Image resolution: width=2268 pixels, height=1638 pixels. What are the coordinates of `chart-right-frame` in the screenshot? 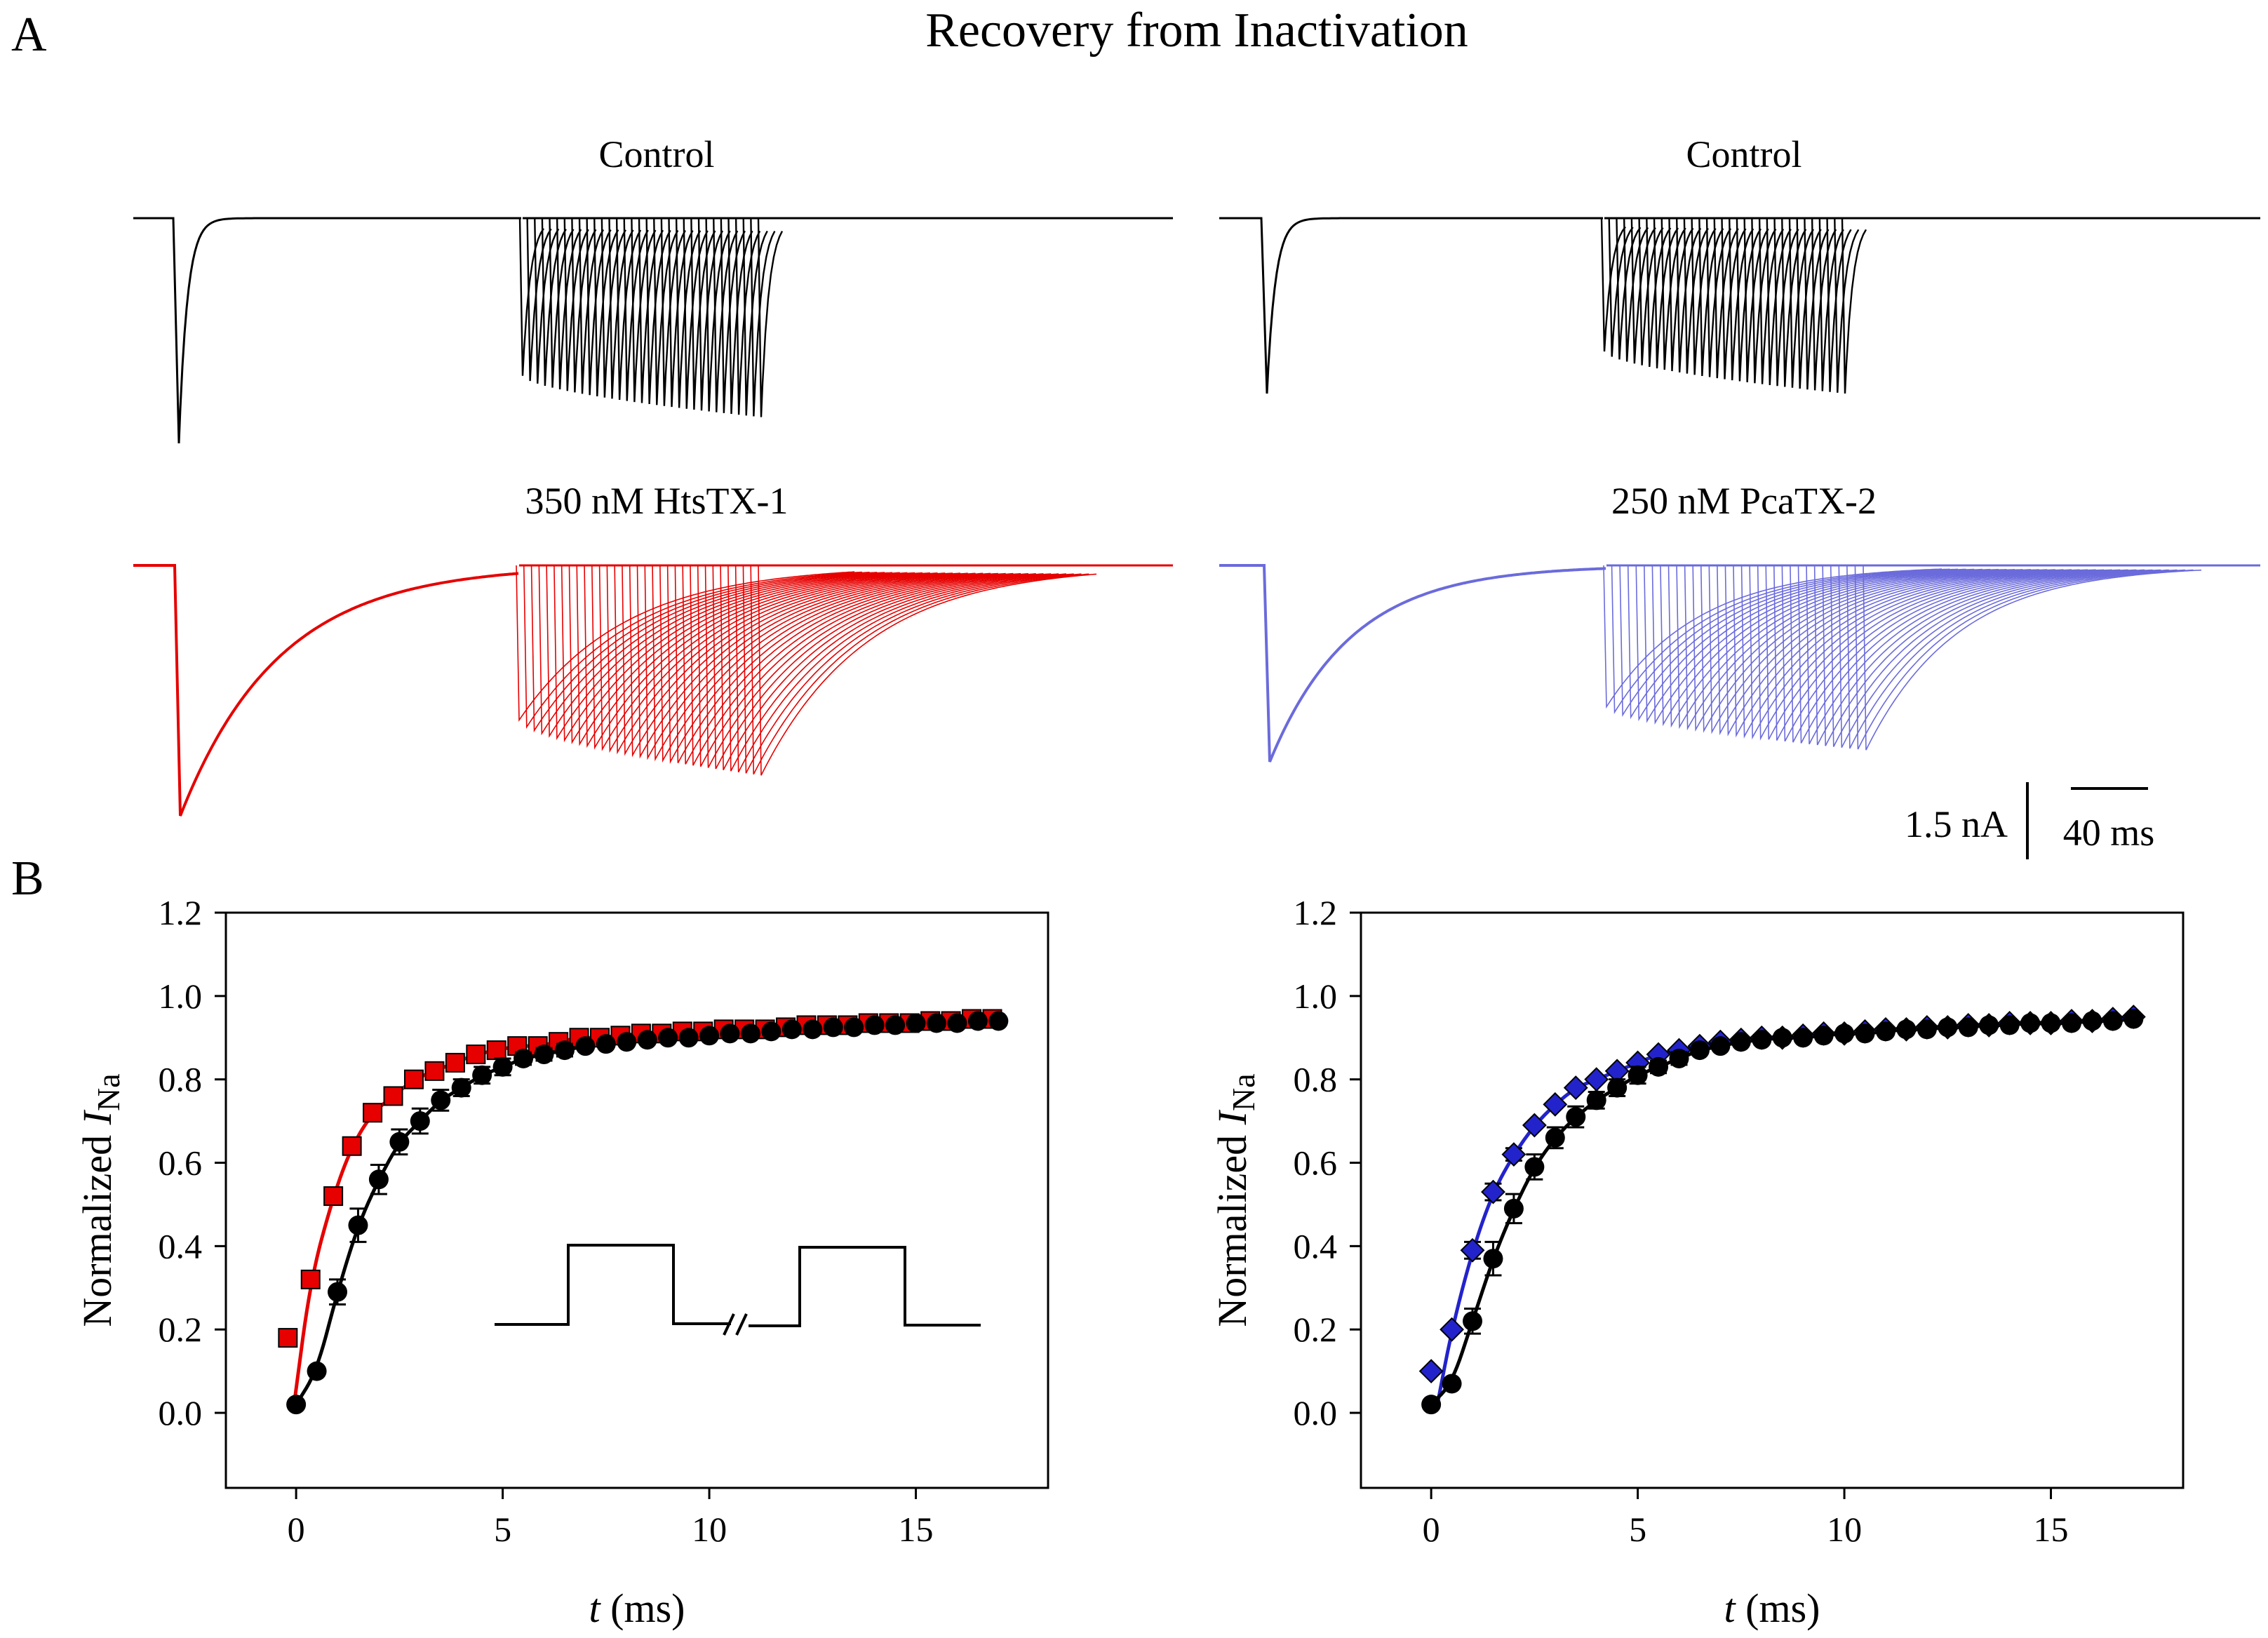 It's located at (1772, 1200).